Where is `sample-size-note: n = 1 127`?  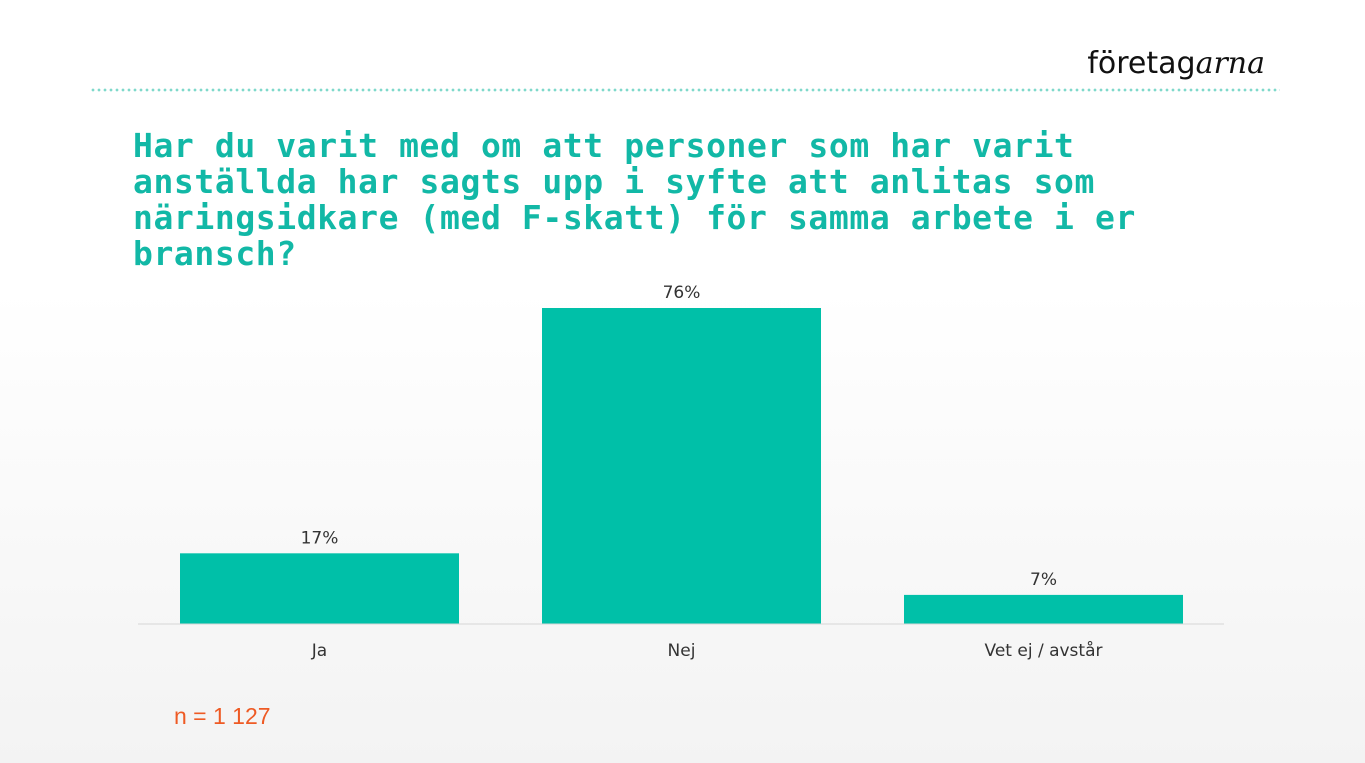 sample-size-note: n = 1 127 is located at coordinates (222, 716).